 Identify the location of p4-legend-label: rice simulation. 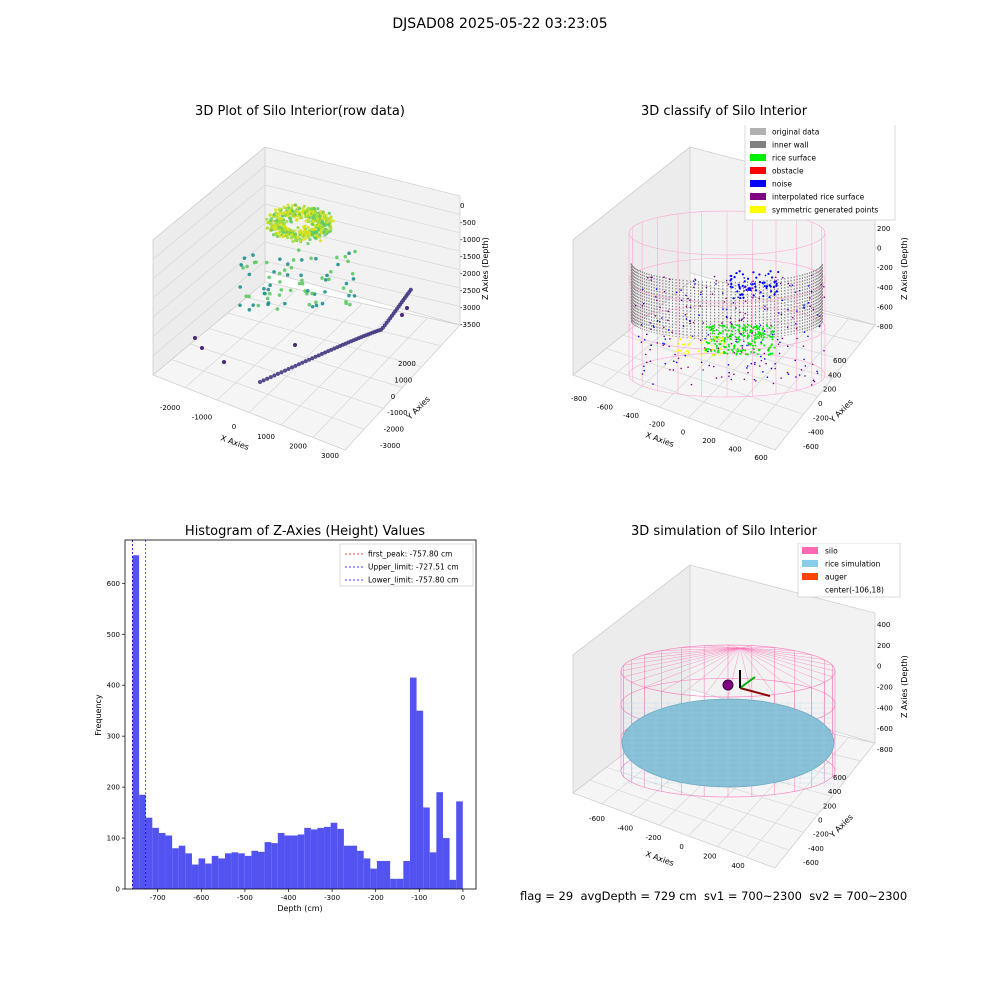
(853, 564).